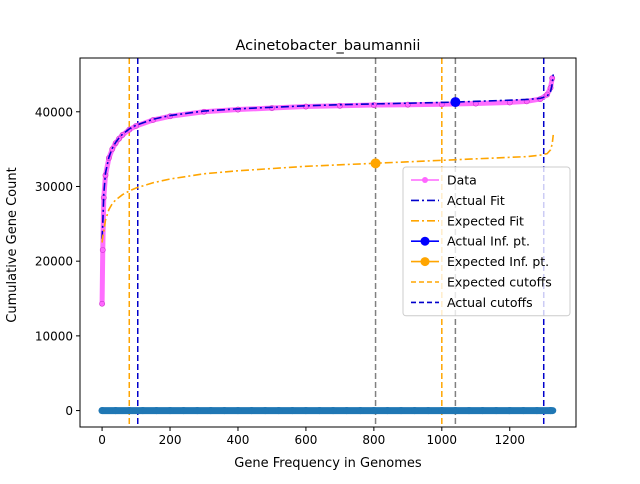 Image resolution: width=640 pixels, height=484 pixels. I want to click on legend-label: Actual Inf. pt., so click(488, 241).